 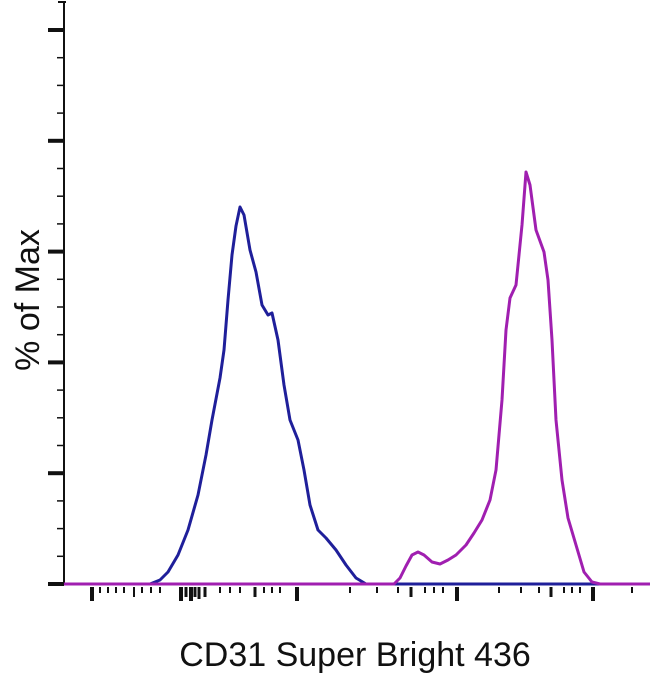 What do you see at coordinates (361, 594) in the screenshot?
I see `x-axis-ticks` at bounding box center [361, 594].